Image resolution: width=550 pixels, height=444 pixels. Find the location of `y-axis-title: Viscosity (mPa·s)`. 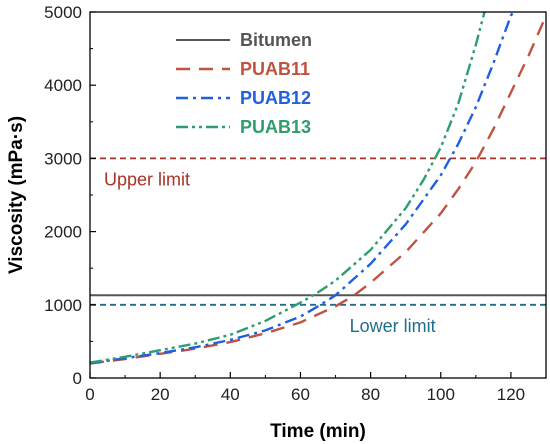

y-axis-title: Viscosity (mPa·s) is located at coordinates (16, 195).